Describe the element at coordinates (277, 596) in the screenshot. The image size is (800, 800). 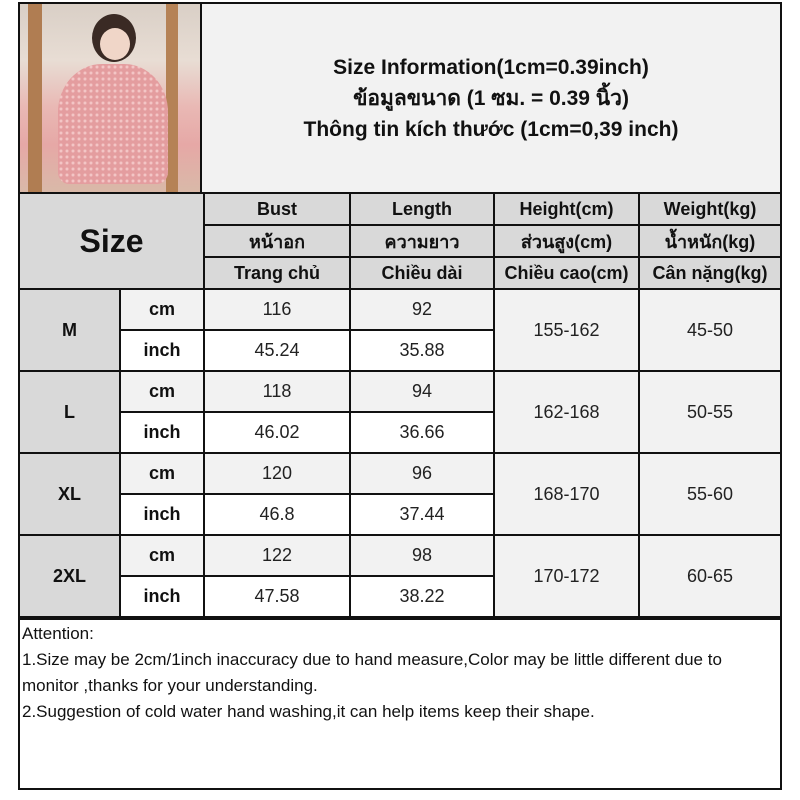
I see `bust-inch-value: 47.58` at that location.